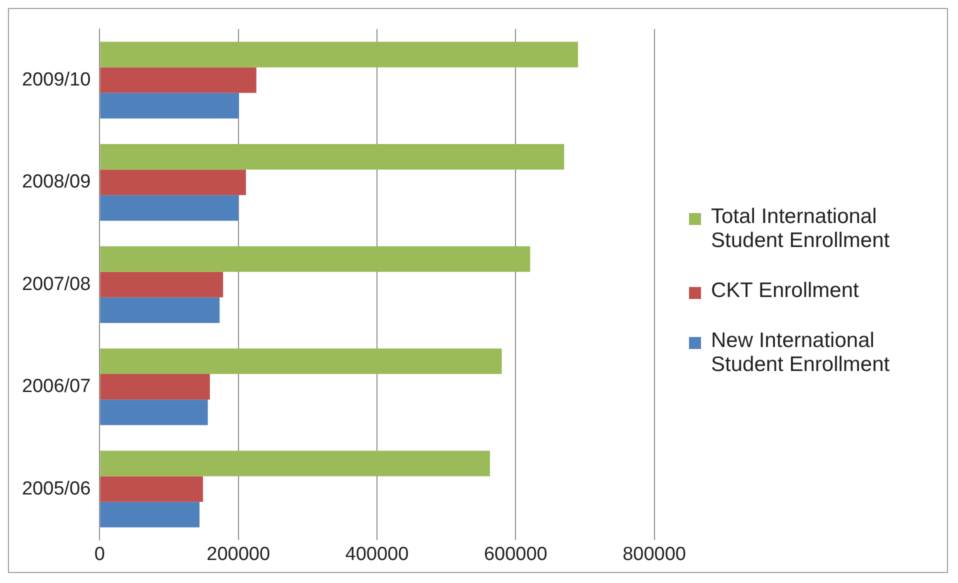 This screenshot has width=958, height=583. I want to click on y-tick-label: 2007/08, so click(56, 284).